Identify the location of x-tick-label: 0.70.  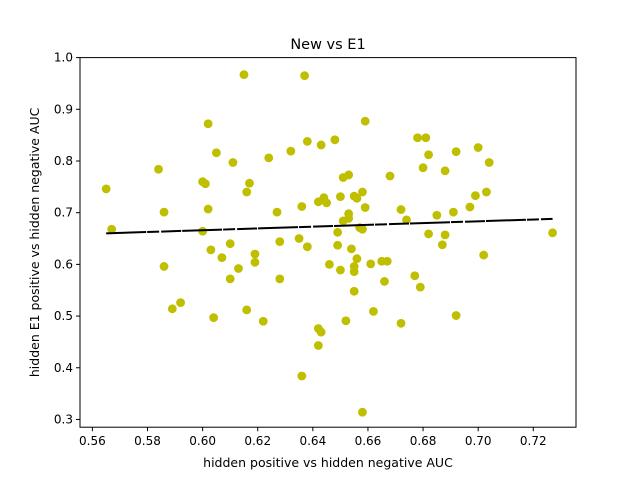
(478, 441).